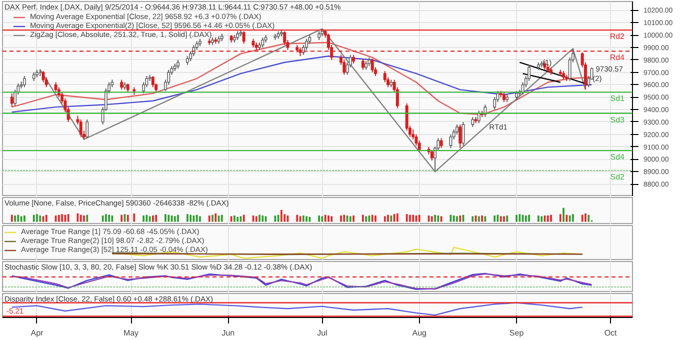  What do you see at coordinates (611, 333) in the screenshot?
I see `x-tick-label: Oct` at bounding box center [611, 333].